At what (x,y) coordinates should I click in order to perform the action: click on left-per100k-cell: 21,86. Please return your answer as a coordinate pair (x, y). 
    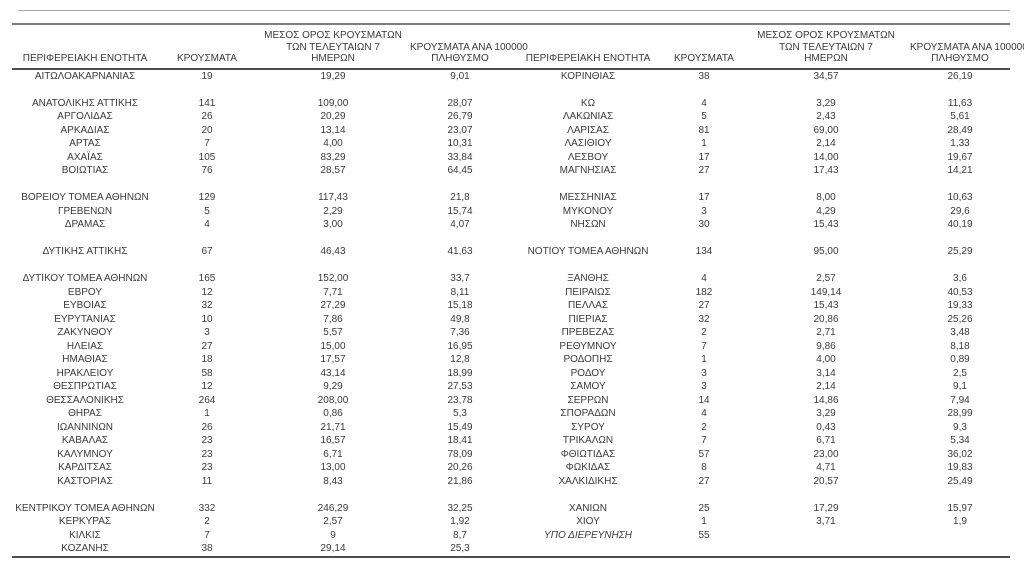
    Looking at the image, I should click on (460, 481).